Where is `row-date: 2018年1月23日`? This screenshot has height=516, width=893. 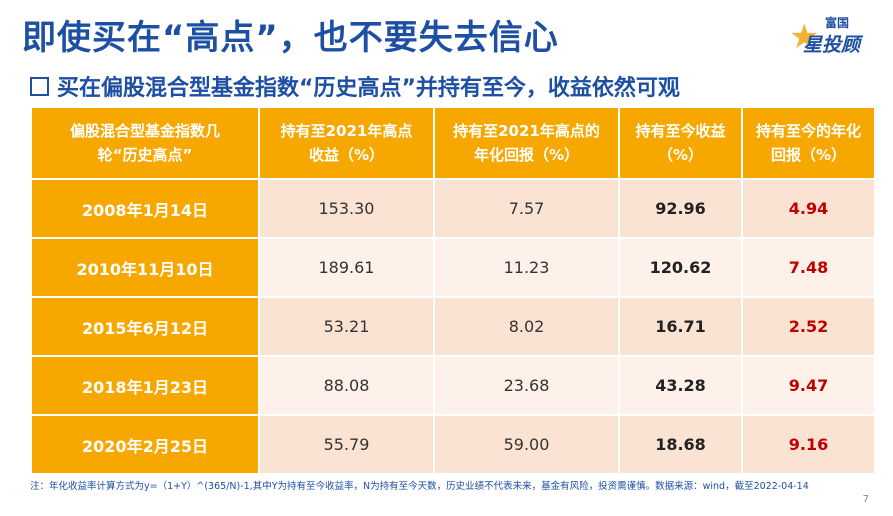 row-date: 2018年1月23日 is located at coordinates (145, 385).